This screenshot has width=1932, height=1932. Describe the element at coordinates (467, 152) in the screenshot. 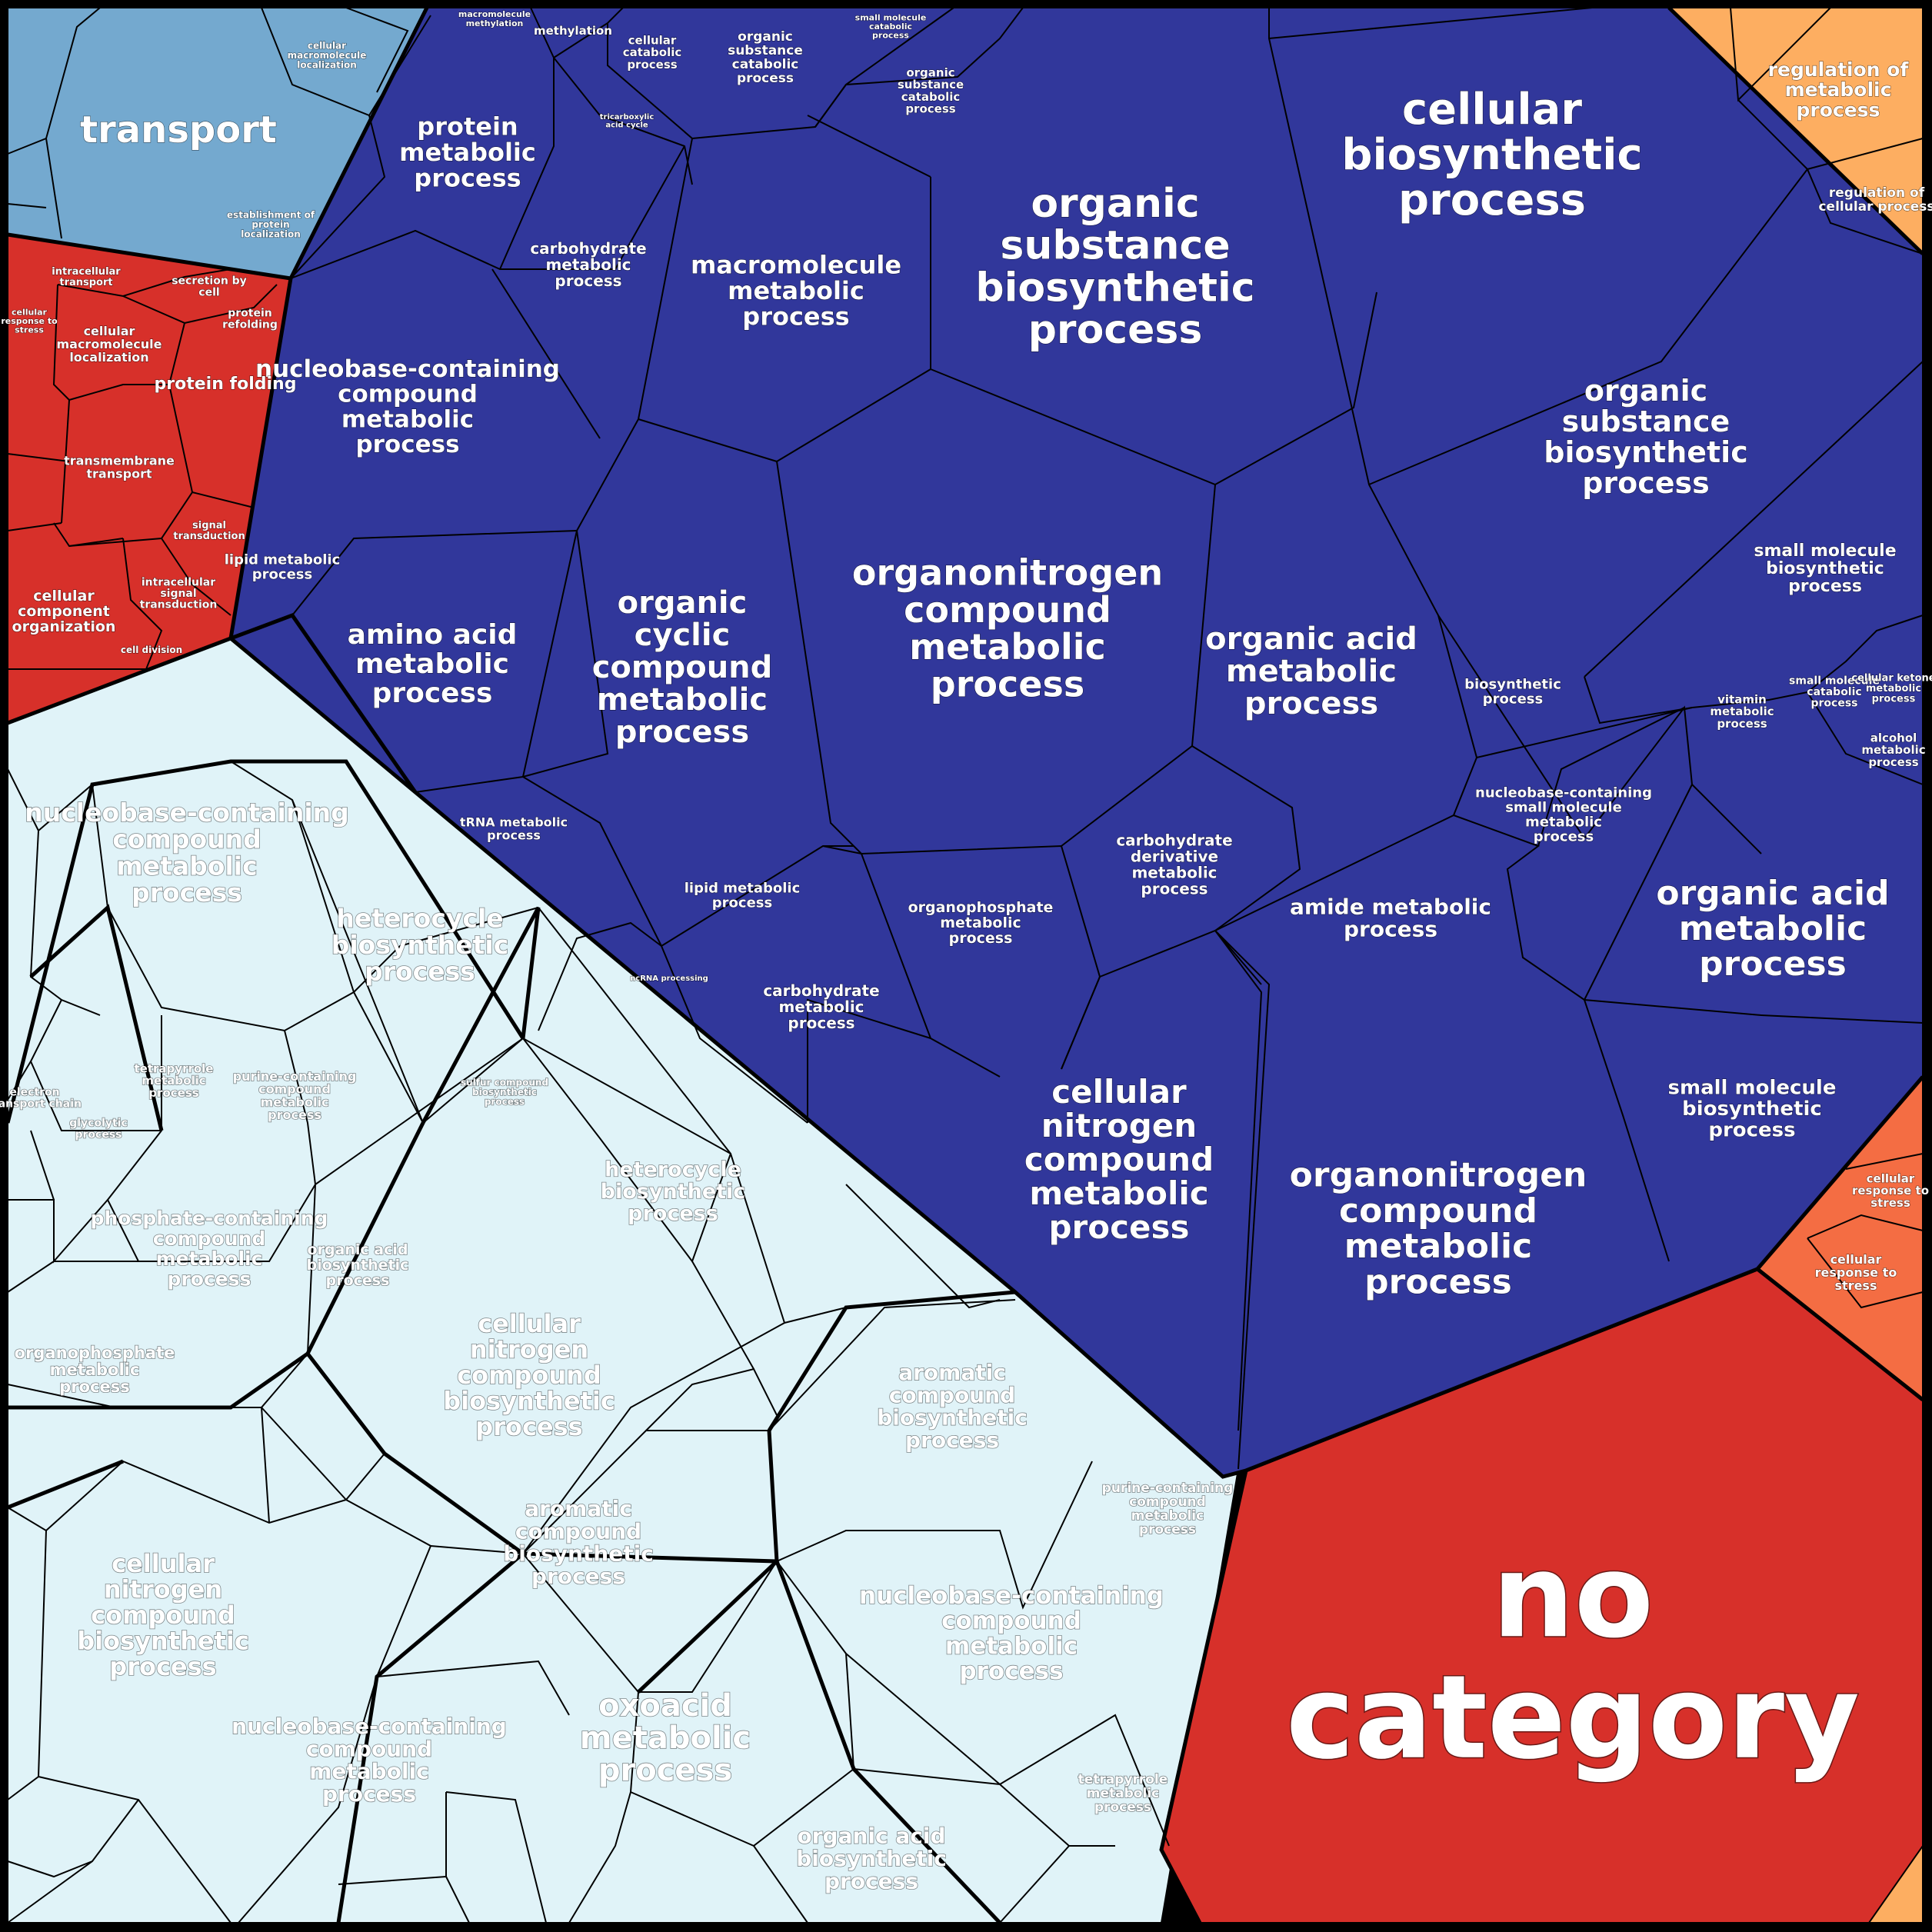

I see `cell-protein-metabolic: protein metabolic process` at that location.